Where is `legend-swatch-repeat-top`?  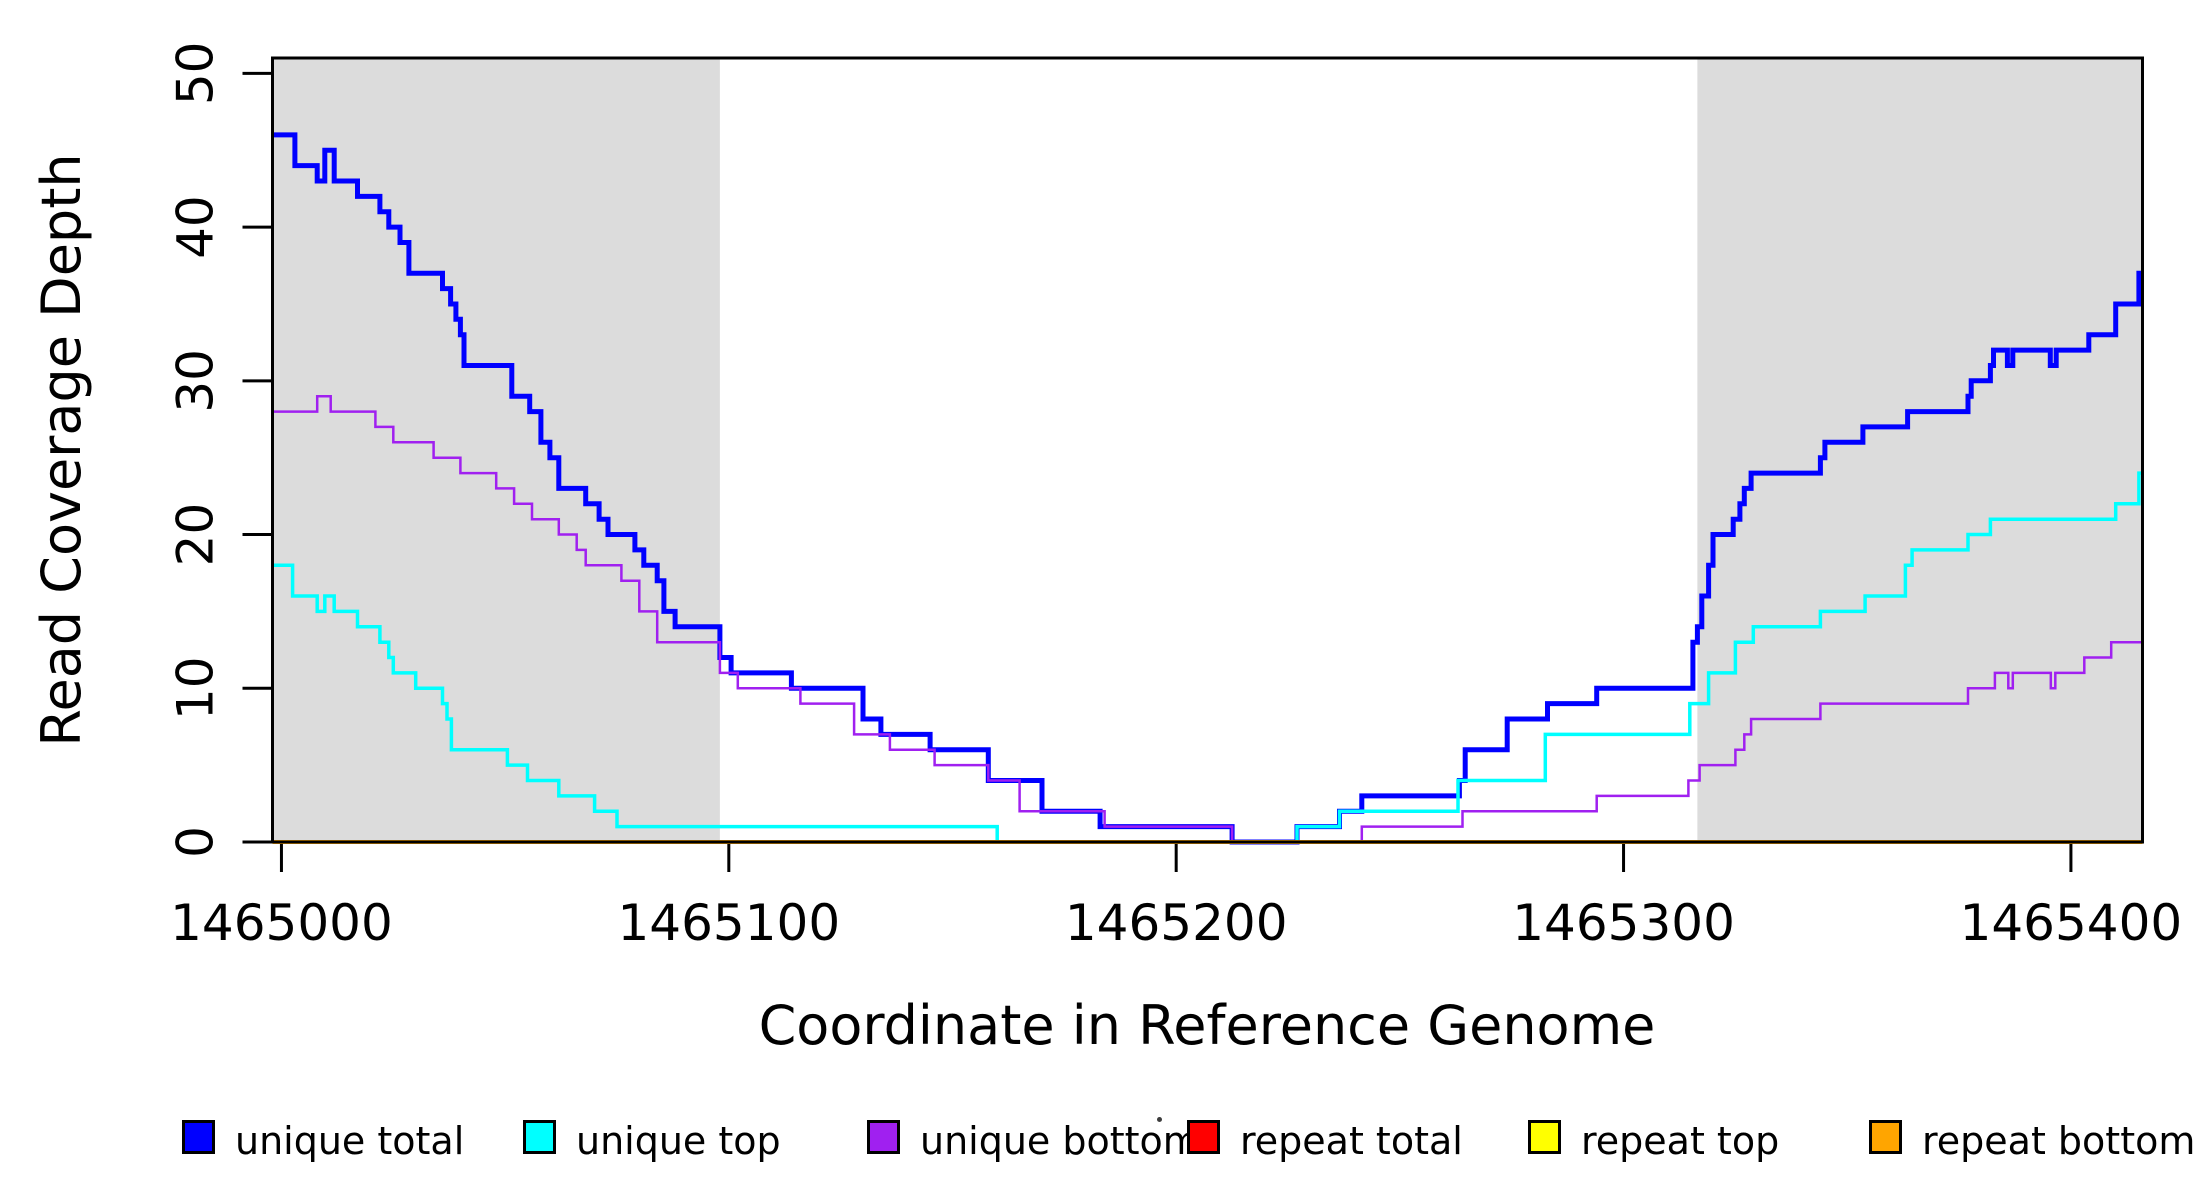 legend-swatch-repeat-top is located at coordinates (1544, 1137).